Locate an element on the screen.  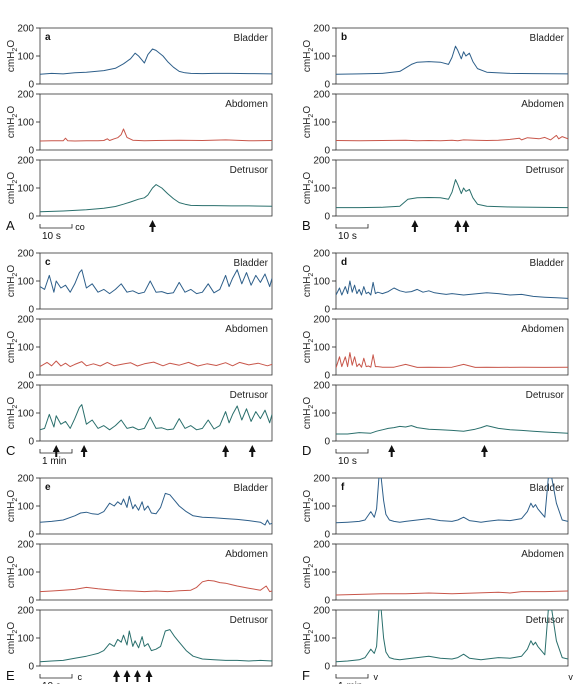
panel-letter: A is located at coordinates (10, 225).